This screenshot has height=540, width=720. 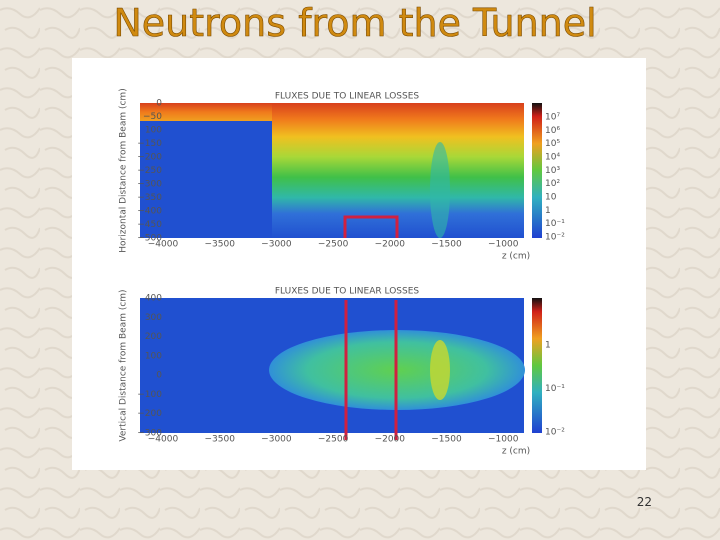 What do you see at coordinates (552, 171) in the screenshot?
I see `colorbar-label: 10³` at bounding box center [552, 171].